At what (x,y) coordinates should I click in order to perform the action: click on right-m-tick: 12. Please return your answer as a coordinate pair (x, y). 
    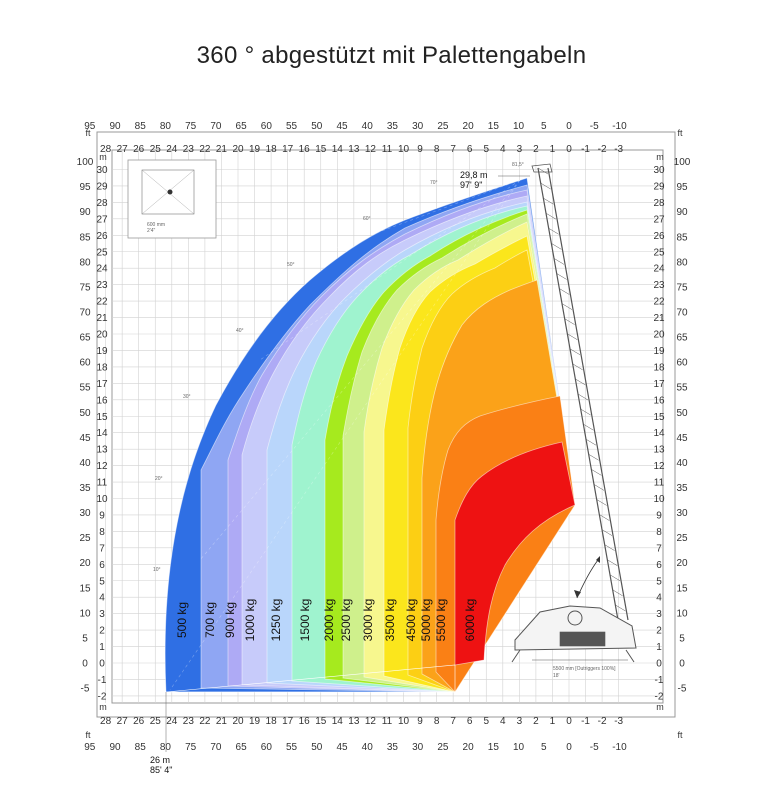
    Looking at the image, I should click on (659, 466).